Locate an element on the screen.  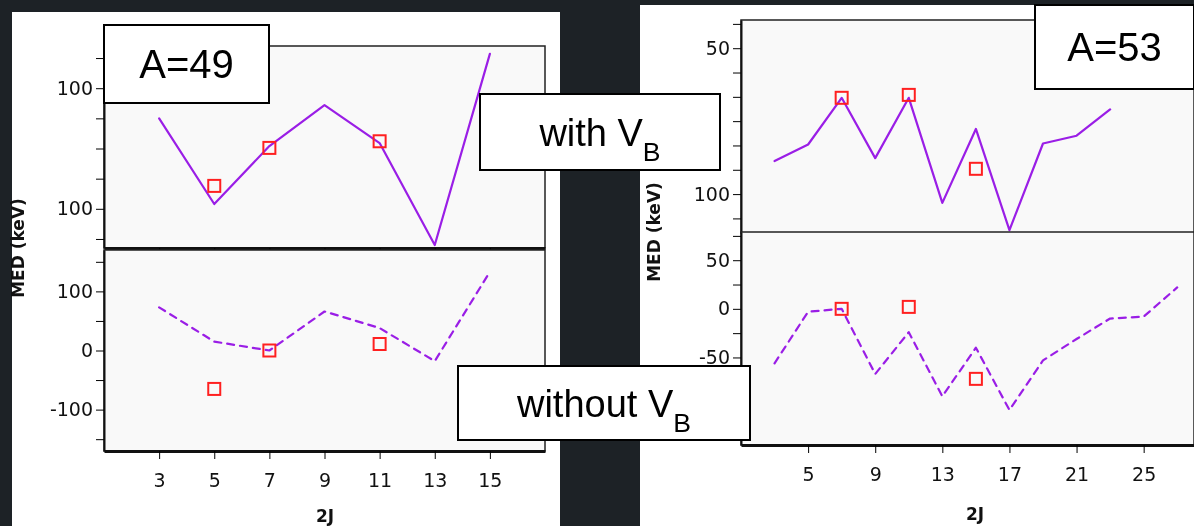
x-tick-label: 21 is located at coordinates (1077, 473).